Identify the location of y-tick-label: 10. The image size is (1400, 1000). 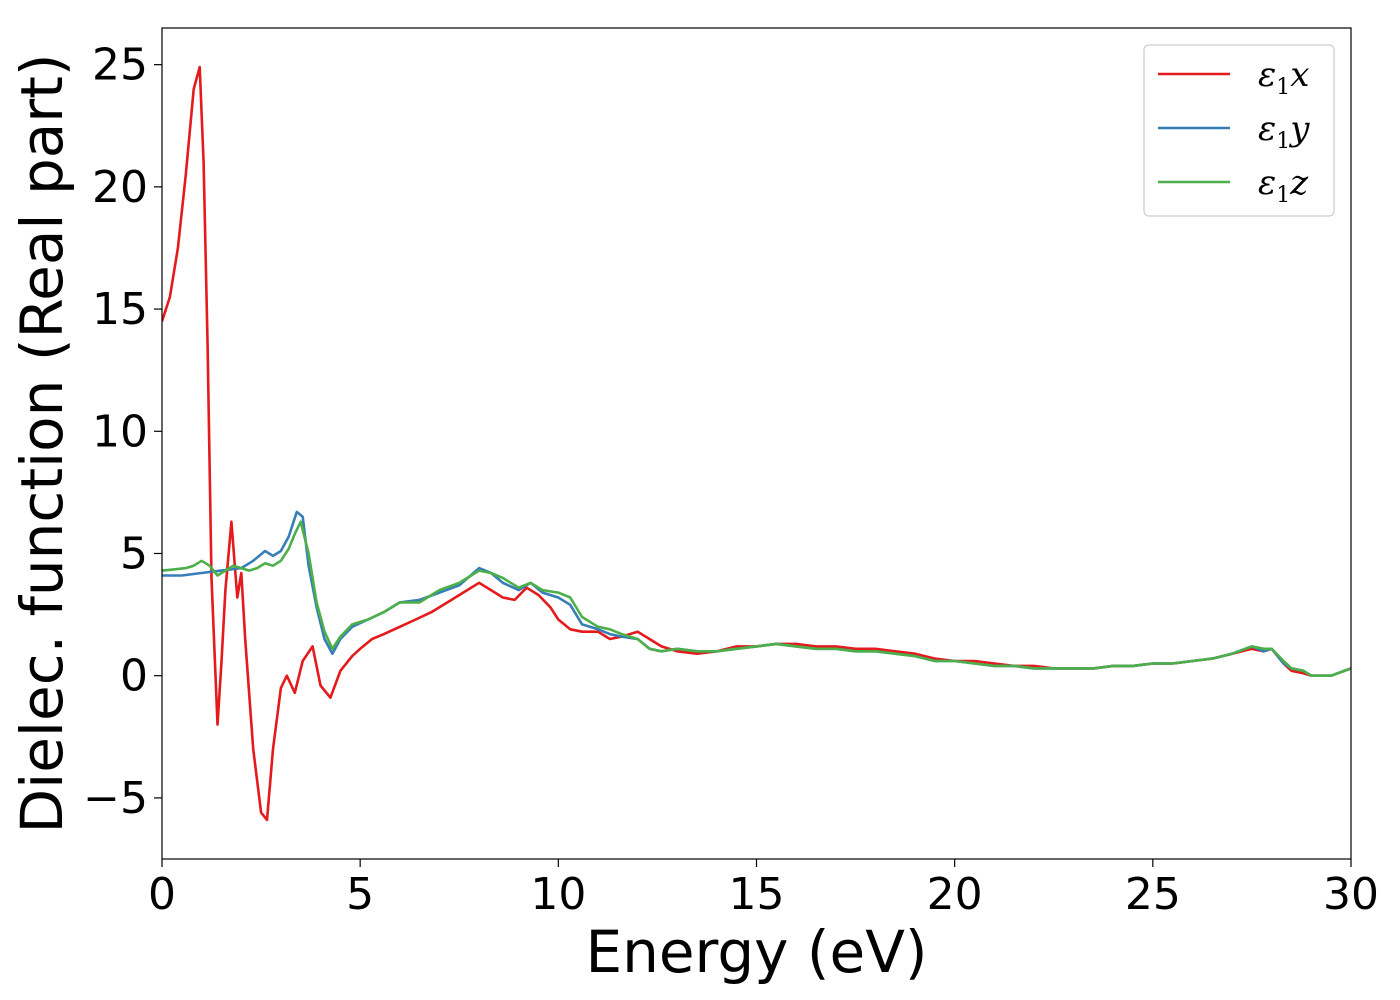
(120, 431).